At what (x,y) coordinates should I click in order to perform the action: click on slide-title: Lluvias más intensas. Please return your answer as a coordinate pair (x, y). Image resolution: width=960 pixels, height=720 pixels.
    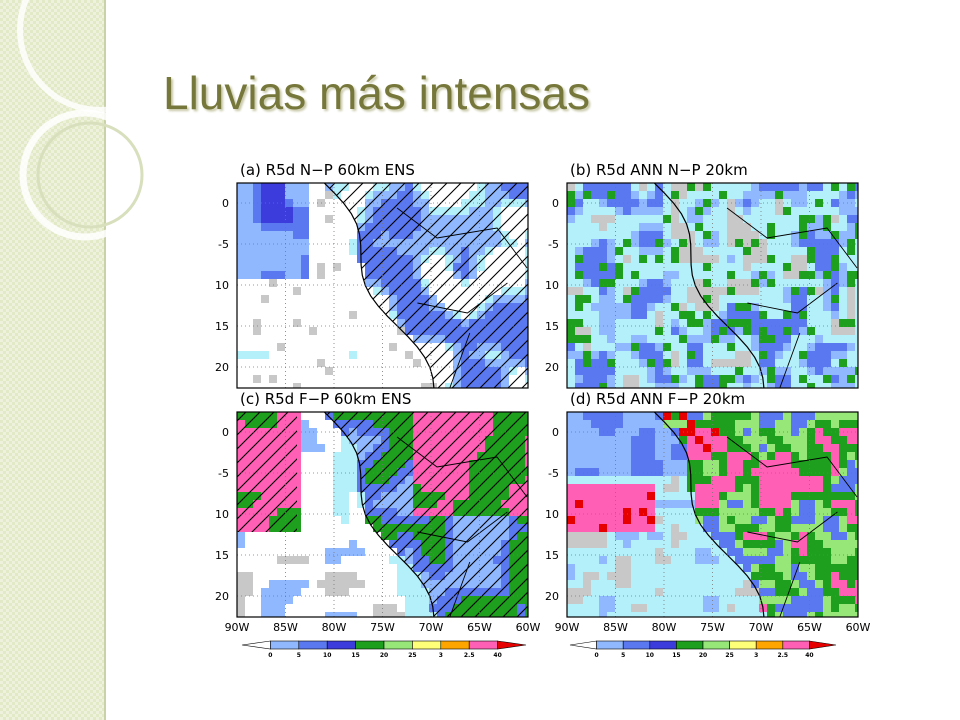
    Looking at the image, I should click on (376, 93).